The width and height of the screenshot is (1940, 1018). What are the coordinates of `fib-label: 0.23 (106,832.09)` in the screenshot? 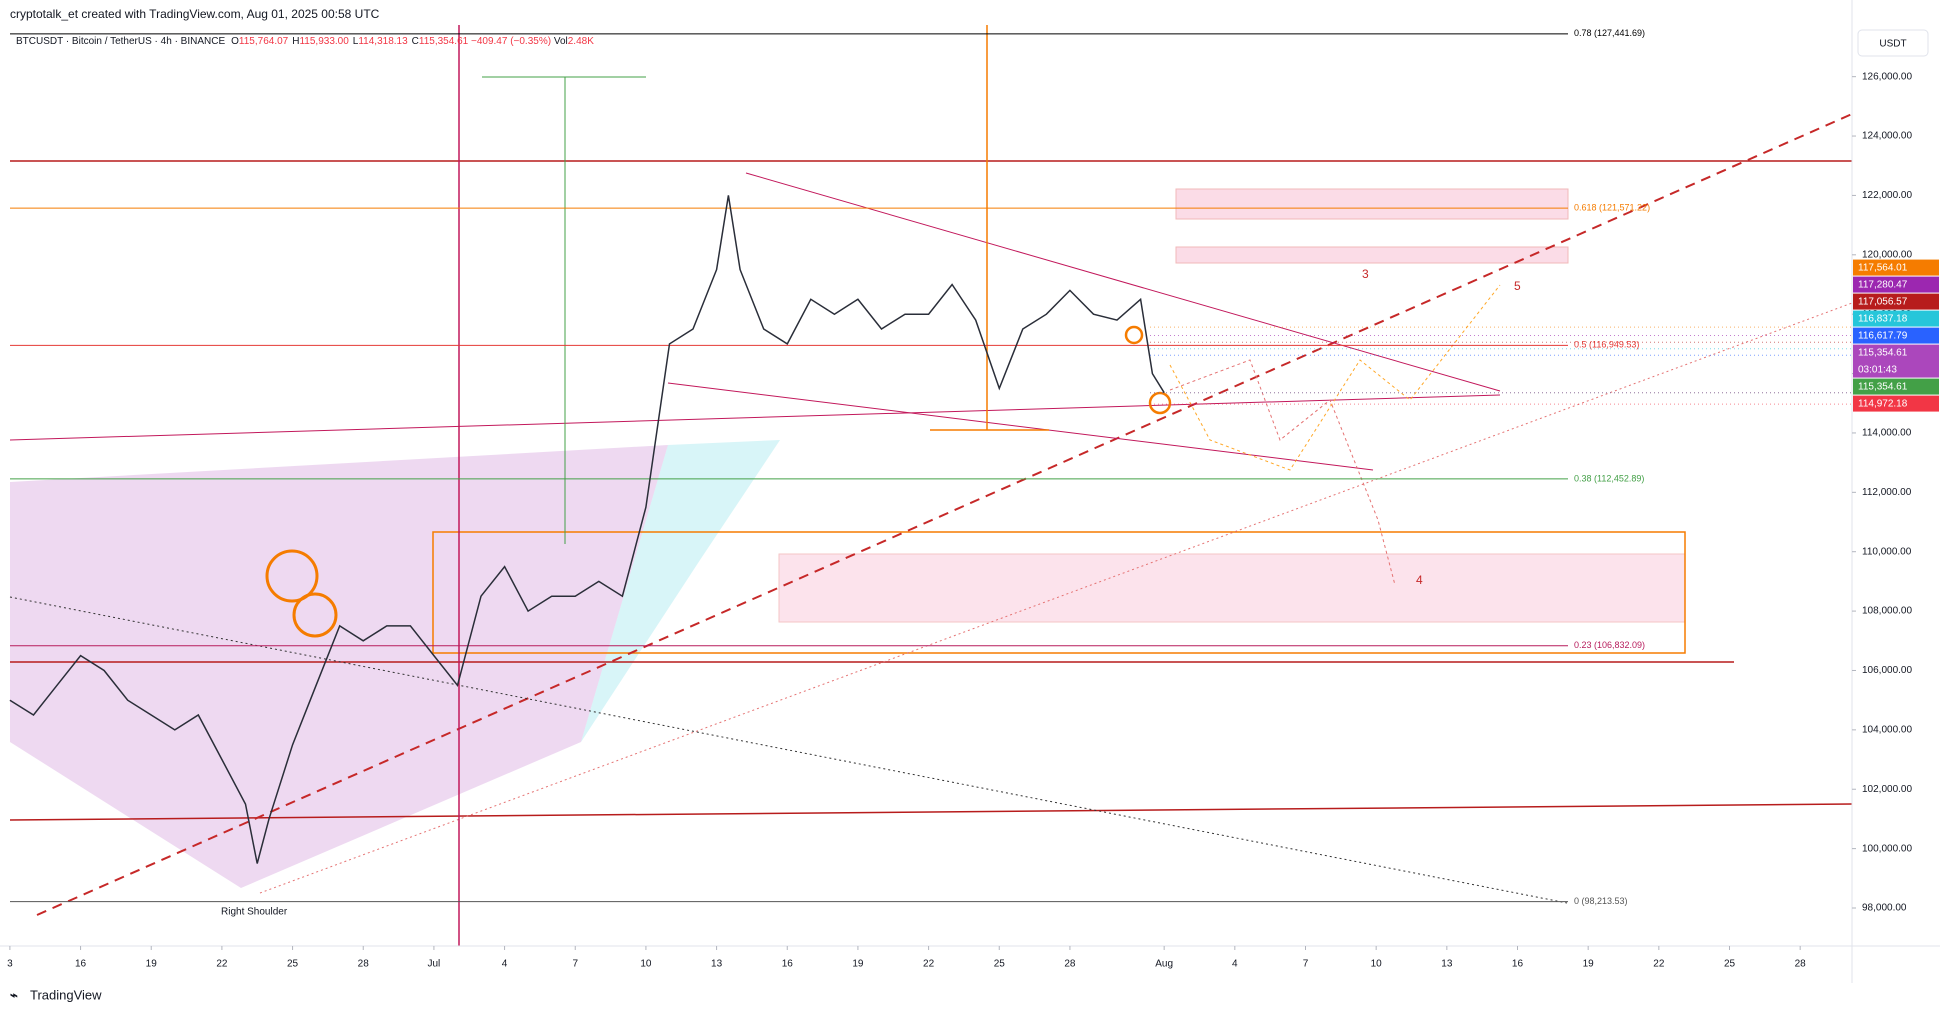 It's located at (1609, 645).